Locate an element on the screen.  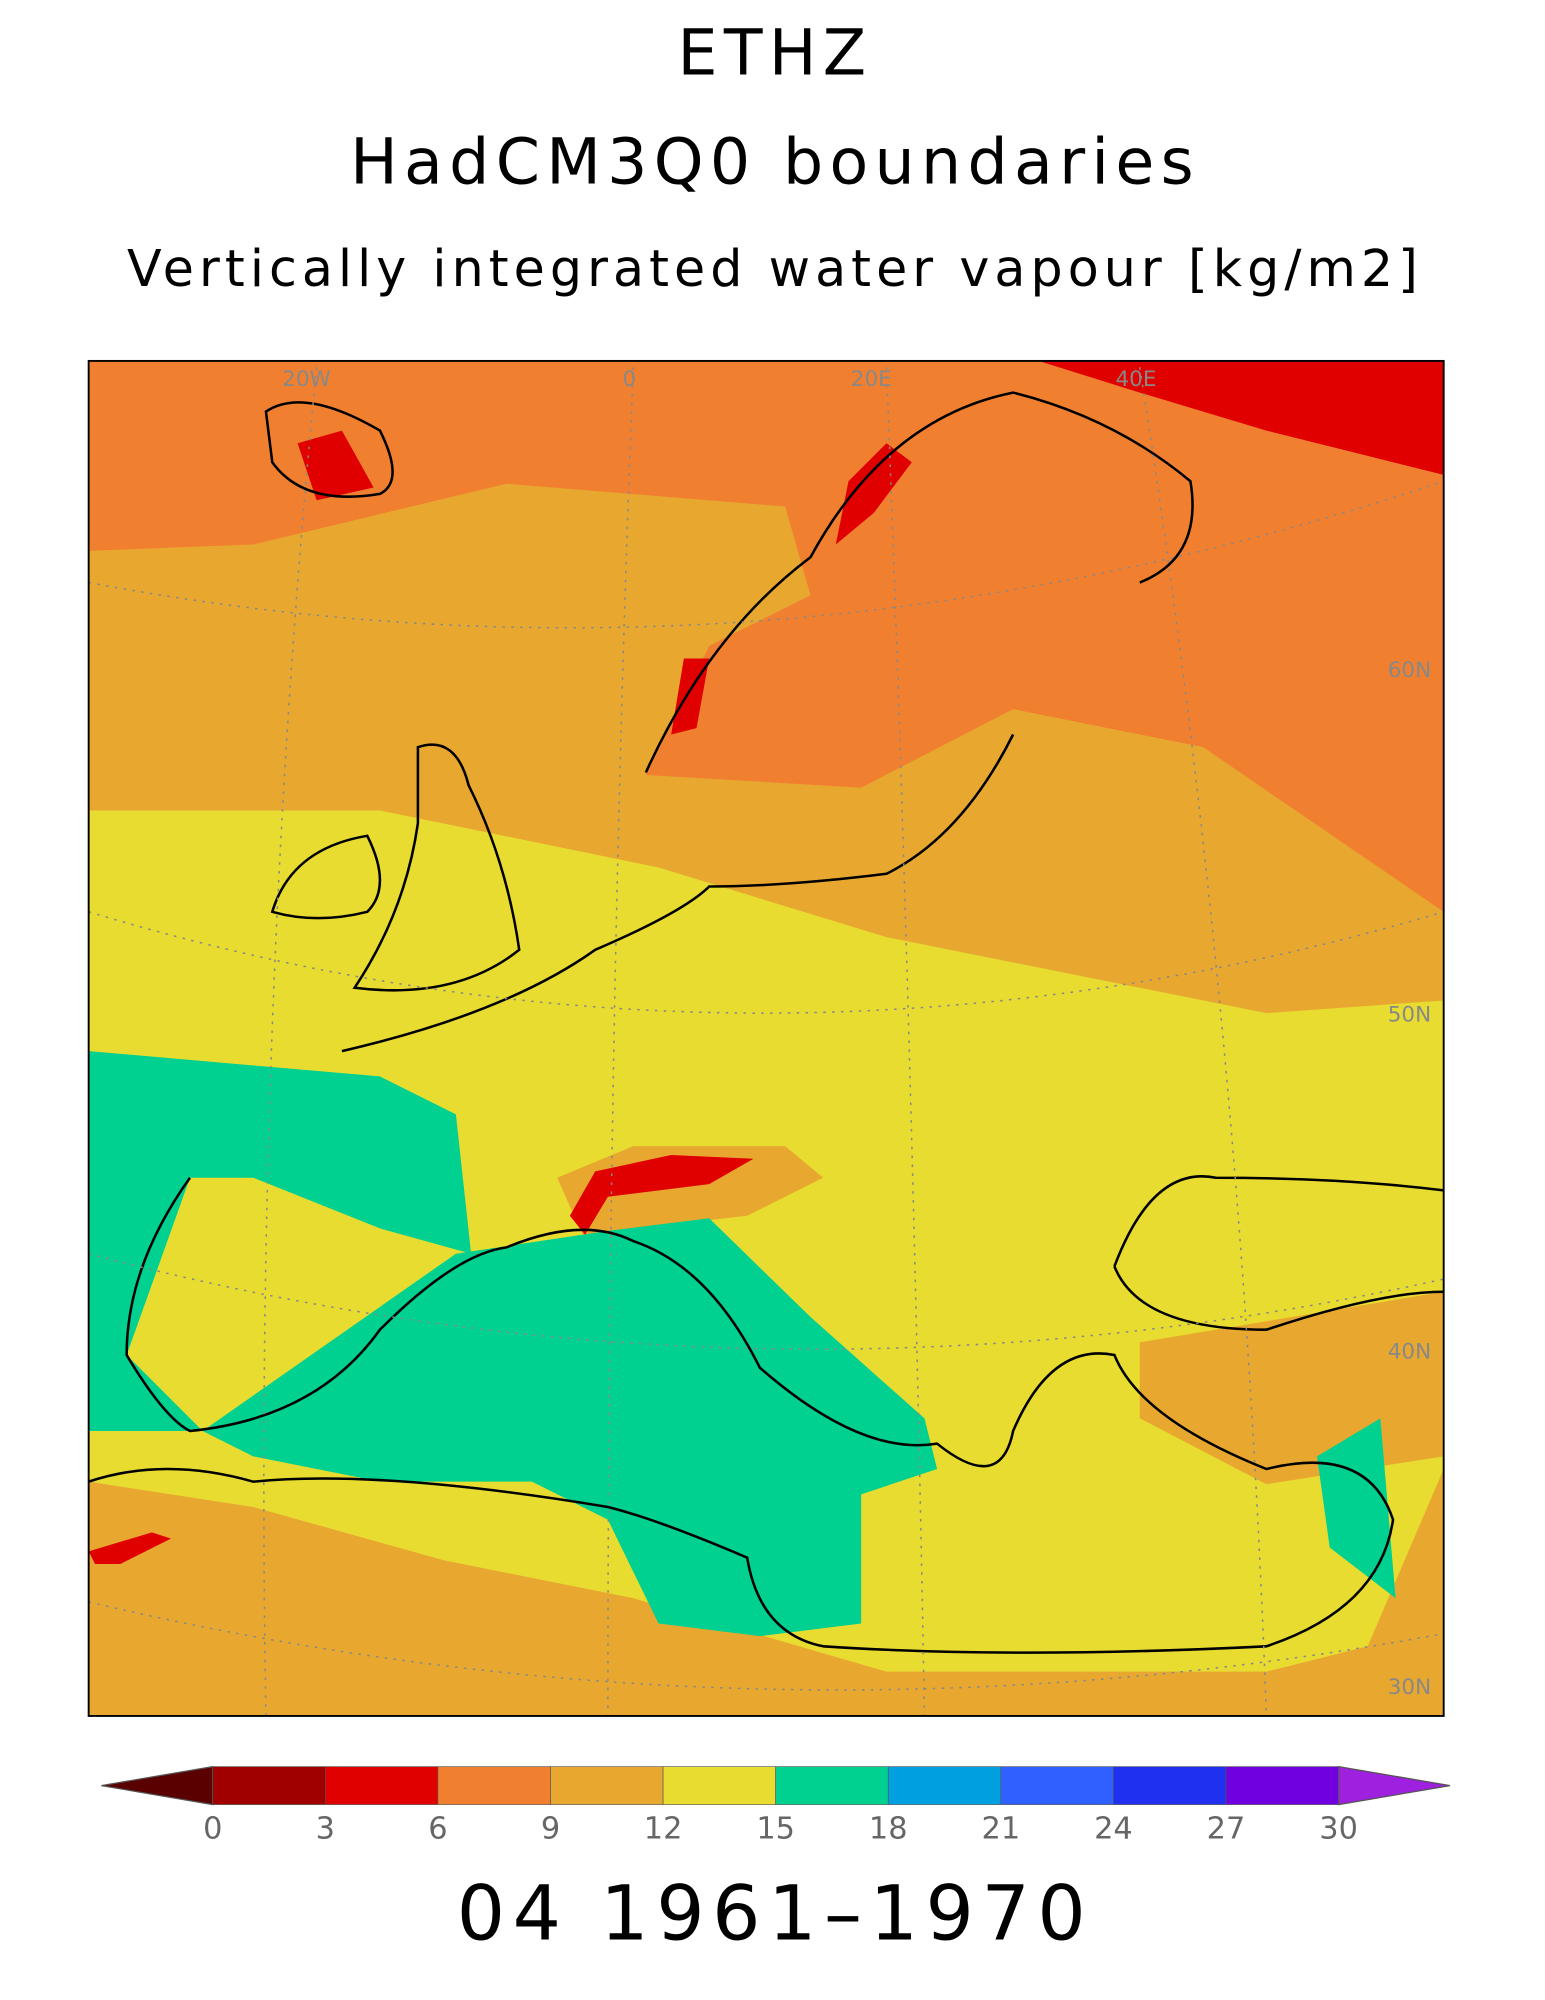
longitude-label: 40E is located at coordinates (1135, 379).